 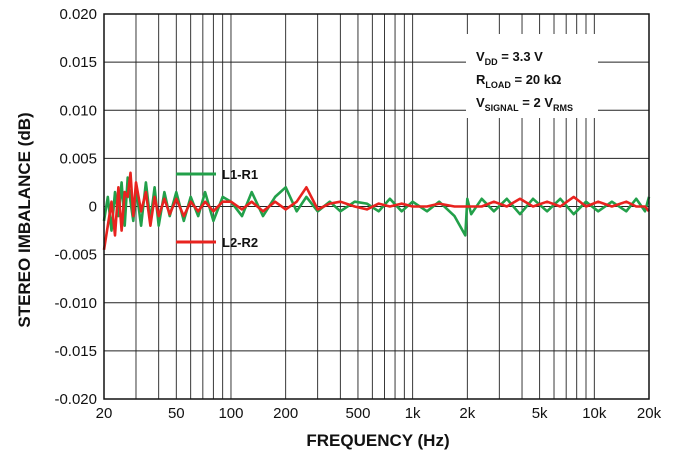 I want to click on x-tick-label: 20, so click(x=104, y=413).